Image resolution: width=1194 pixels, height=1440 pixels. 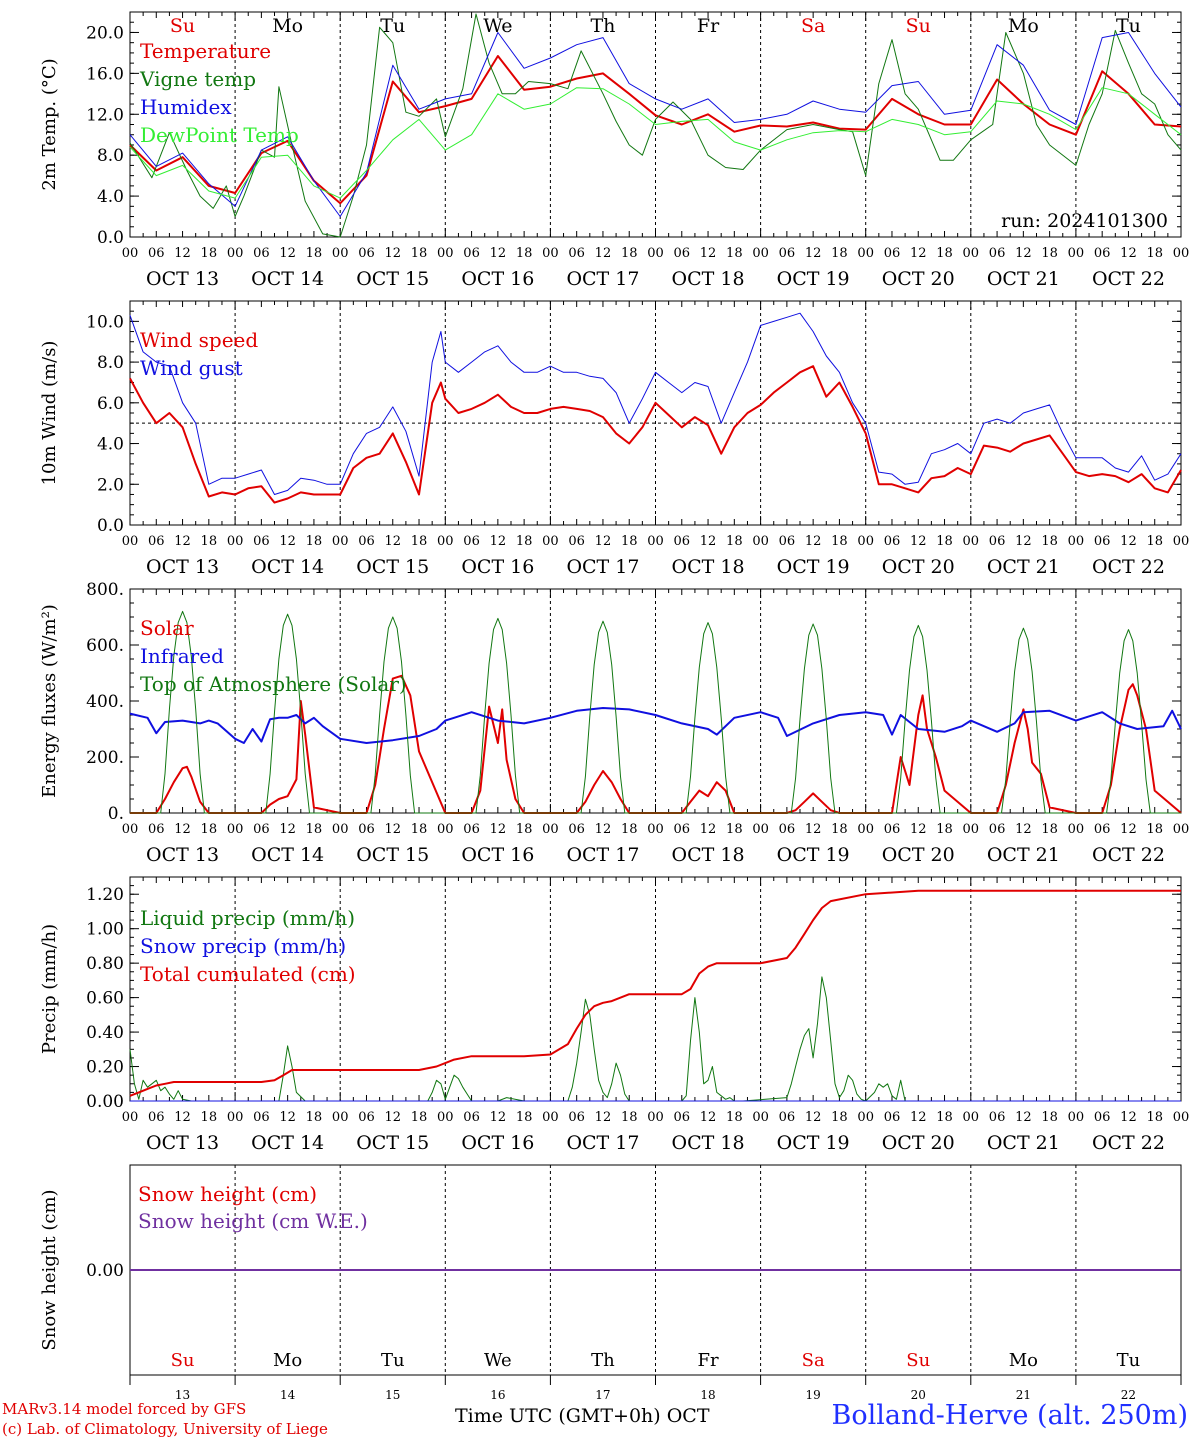 I want to click on y-tick-label: 12.0, so click(x=105, y=115).